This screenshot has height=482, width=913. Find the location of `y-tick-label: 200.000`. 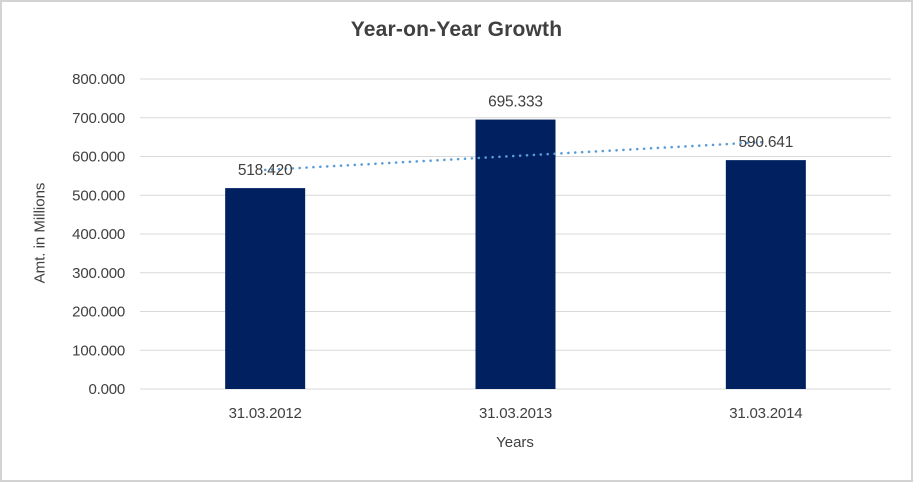

y-tick-label: 200.000 is located at coordinates (98, 312).